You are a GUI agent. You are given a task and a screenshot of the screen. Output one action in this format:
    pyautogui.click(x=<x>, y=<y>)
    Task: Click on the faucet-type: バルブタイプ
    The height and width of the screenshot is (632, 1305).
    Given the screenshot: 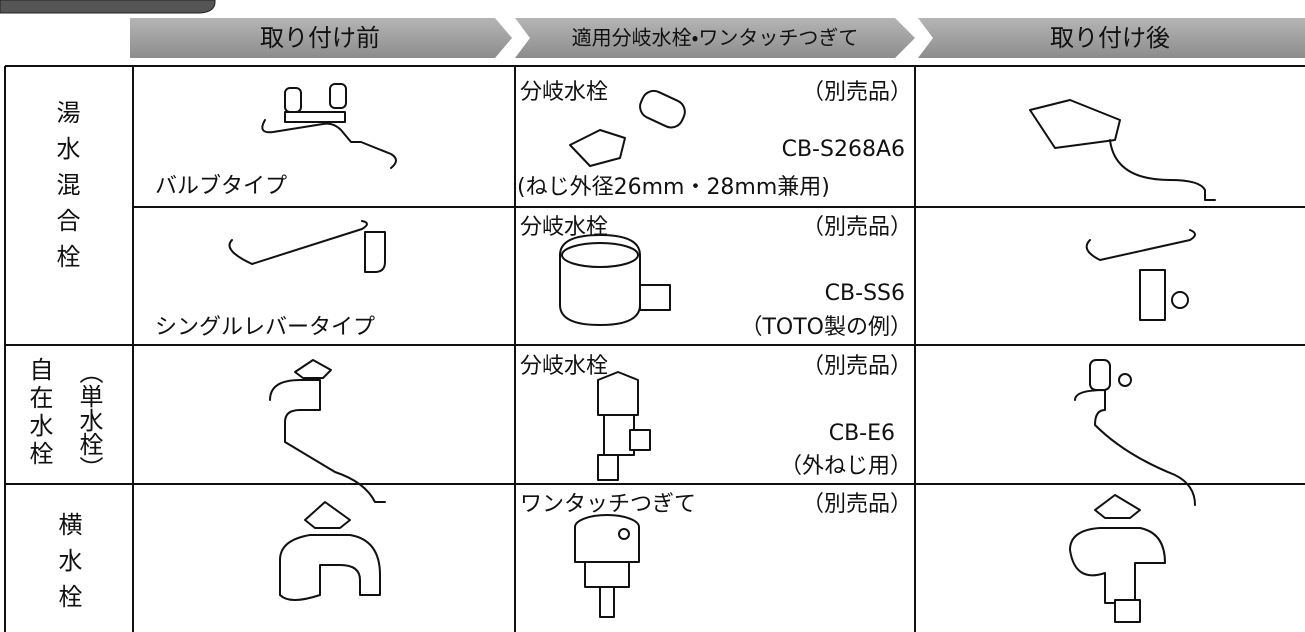 What is the action you would take?
    pyautogui.click(x=221, y=186)
    